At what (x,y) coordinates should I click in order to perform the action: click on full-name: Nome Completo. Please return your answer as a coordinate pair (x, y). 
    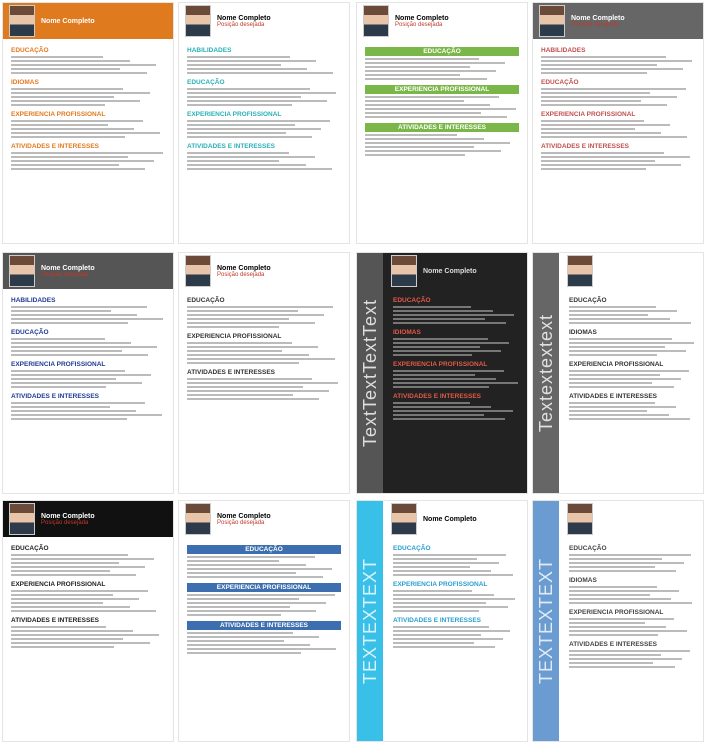
    Looking at the image, I should click on (422, 18).